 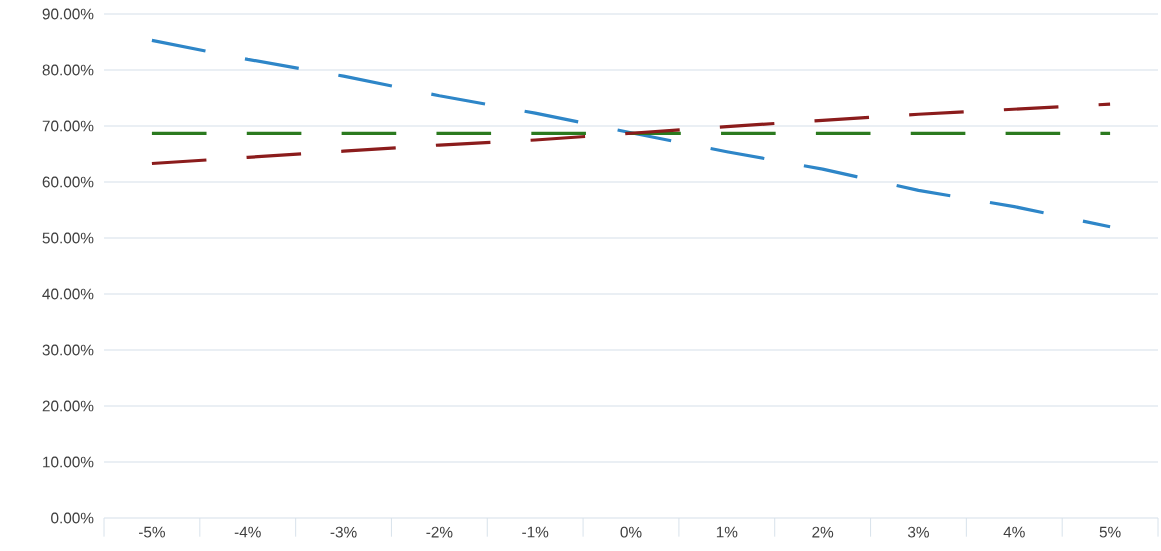 What do you see at coordinates (631, 532) in the screenshot?
I see `x-tick-label: 0%` at bounding box center [631, 532].